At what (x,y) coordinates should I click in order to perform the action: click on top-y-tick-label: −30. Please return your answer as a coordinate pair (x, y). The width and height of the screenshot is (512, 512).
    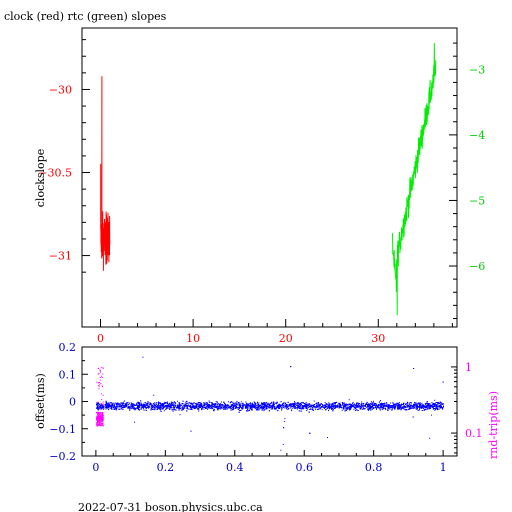
    Looking at the image, I should click on (60, 89).